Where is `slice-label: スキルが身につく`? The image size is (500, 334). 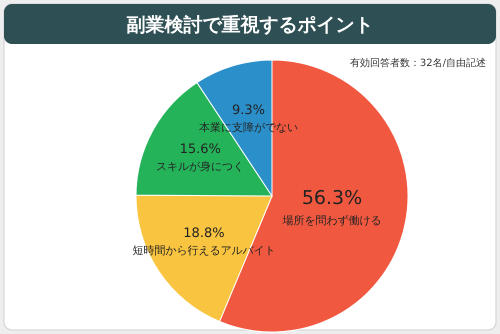 slice-label: スキルが身につく is located at coordinates (200, 167).